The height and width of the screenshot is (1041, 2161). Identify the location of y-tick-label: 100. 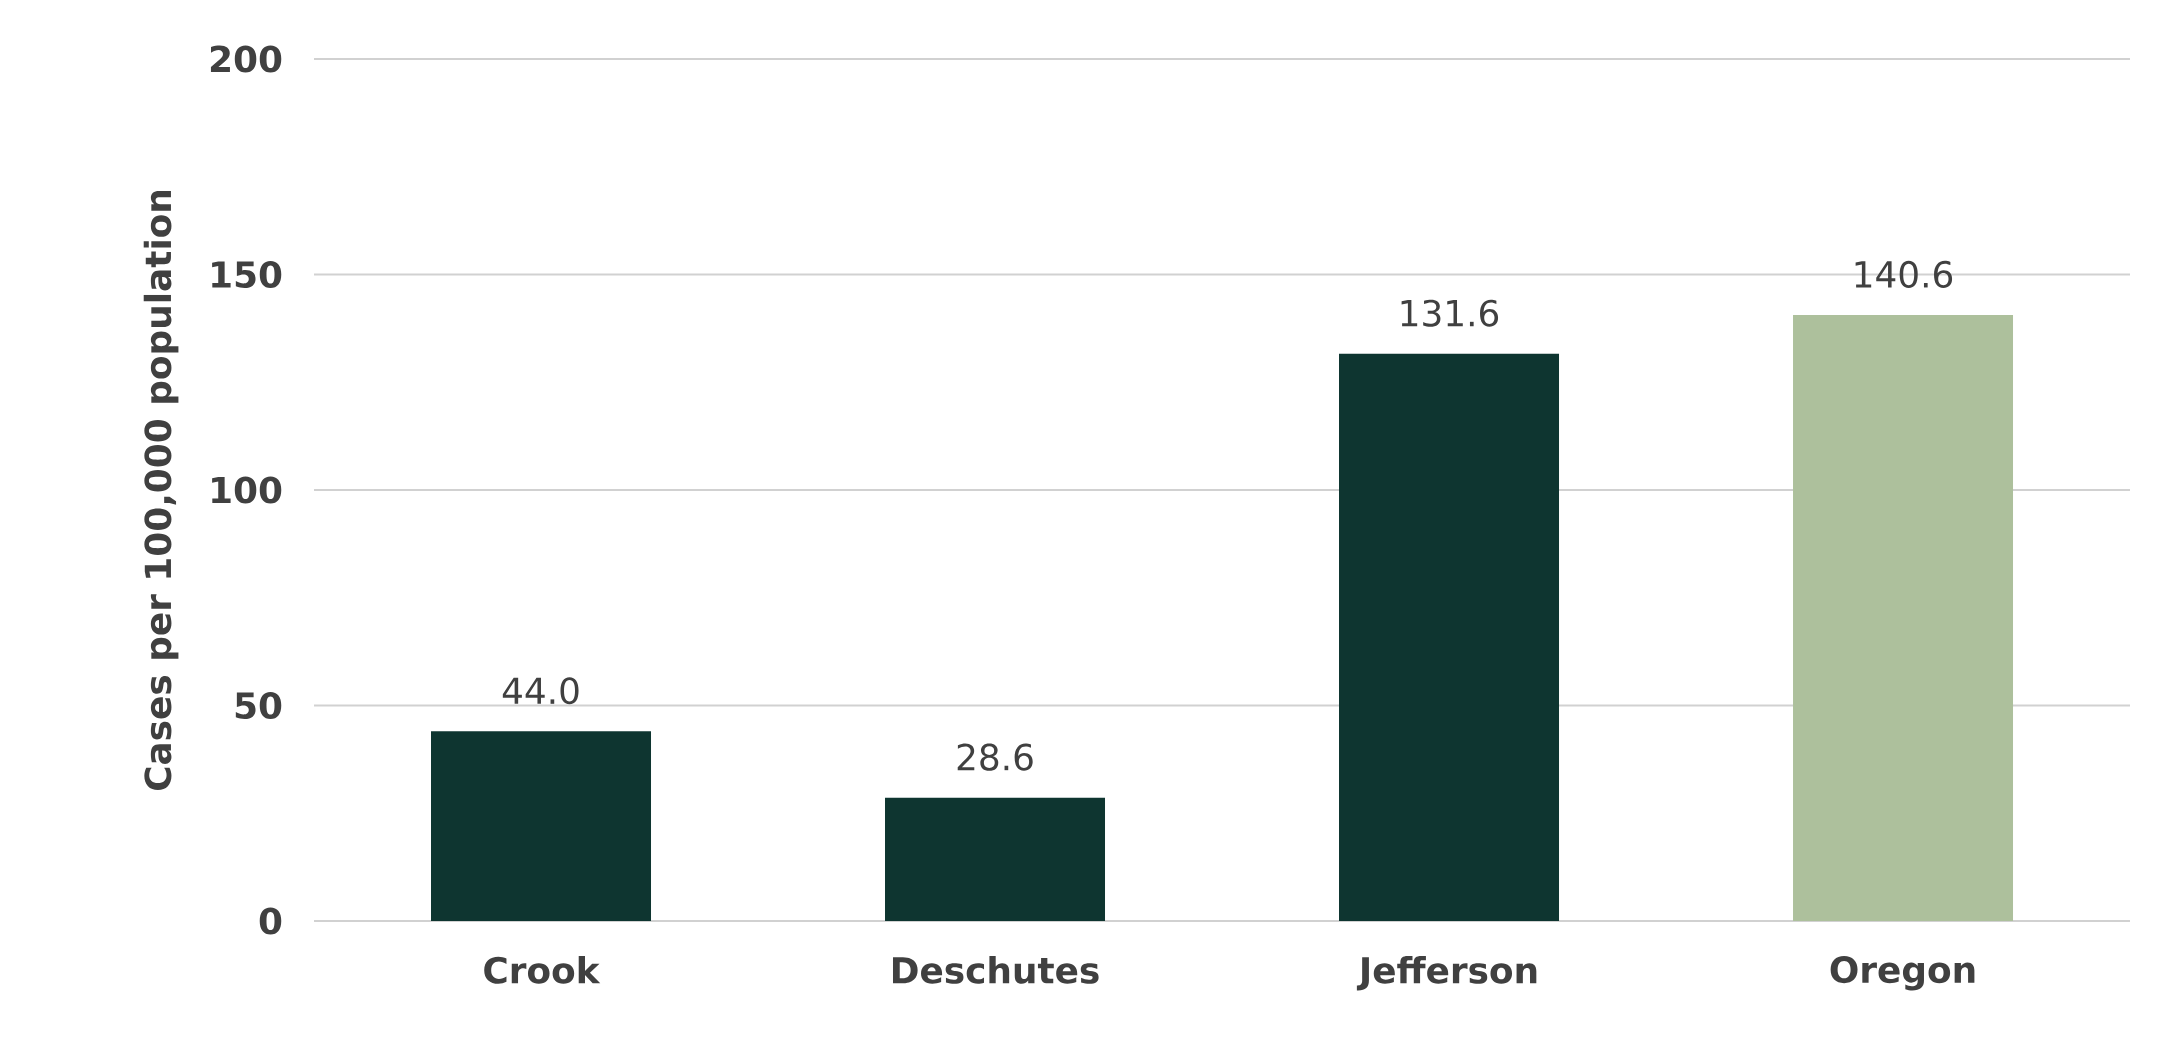
(247, 490).